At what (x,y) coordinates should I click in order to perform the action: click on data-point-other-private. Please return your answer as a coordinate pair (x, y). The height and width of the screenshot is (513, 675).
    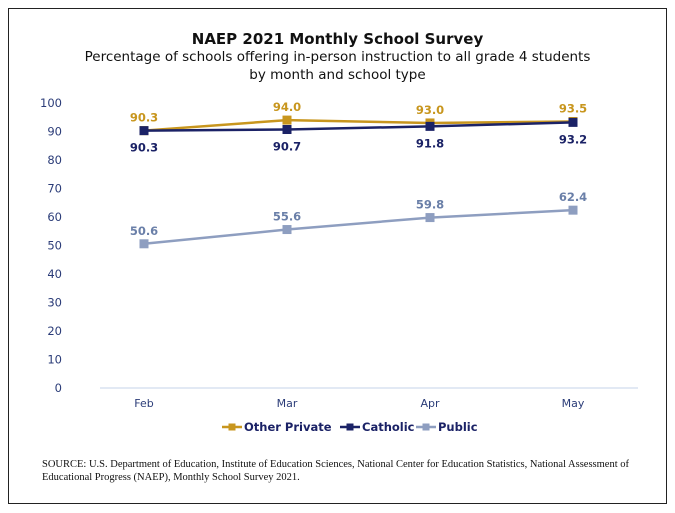
    Looking at the image, I should click on (287, 120).